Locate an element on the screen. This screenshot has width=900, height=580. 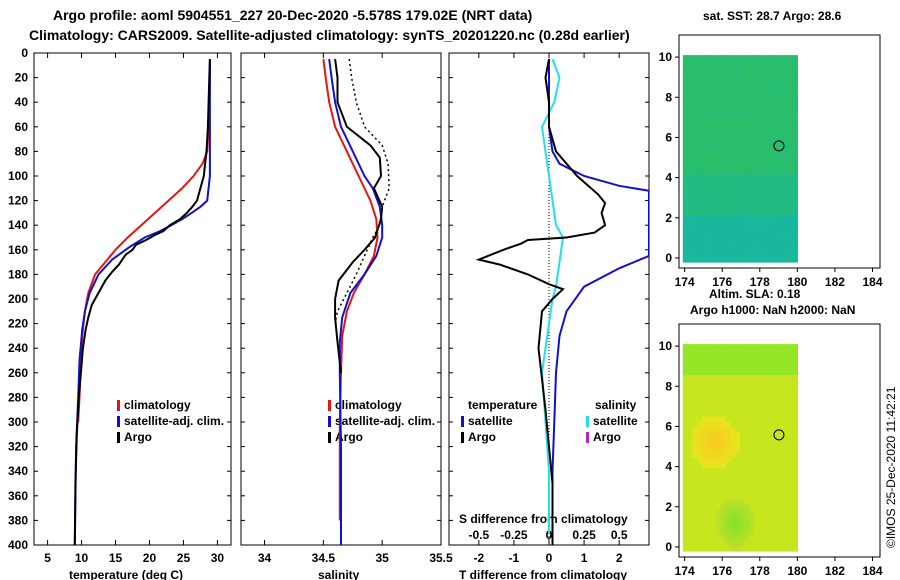
map-y-tick-label: 6 is located at coordinates (668, 426).